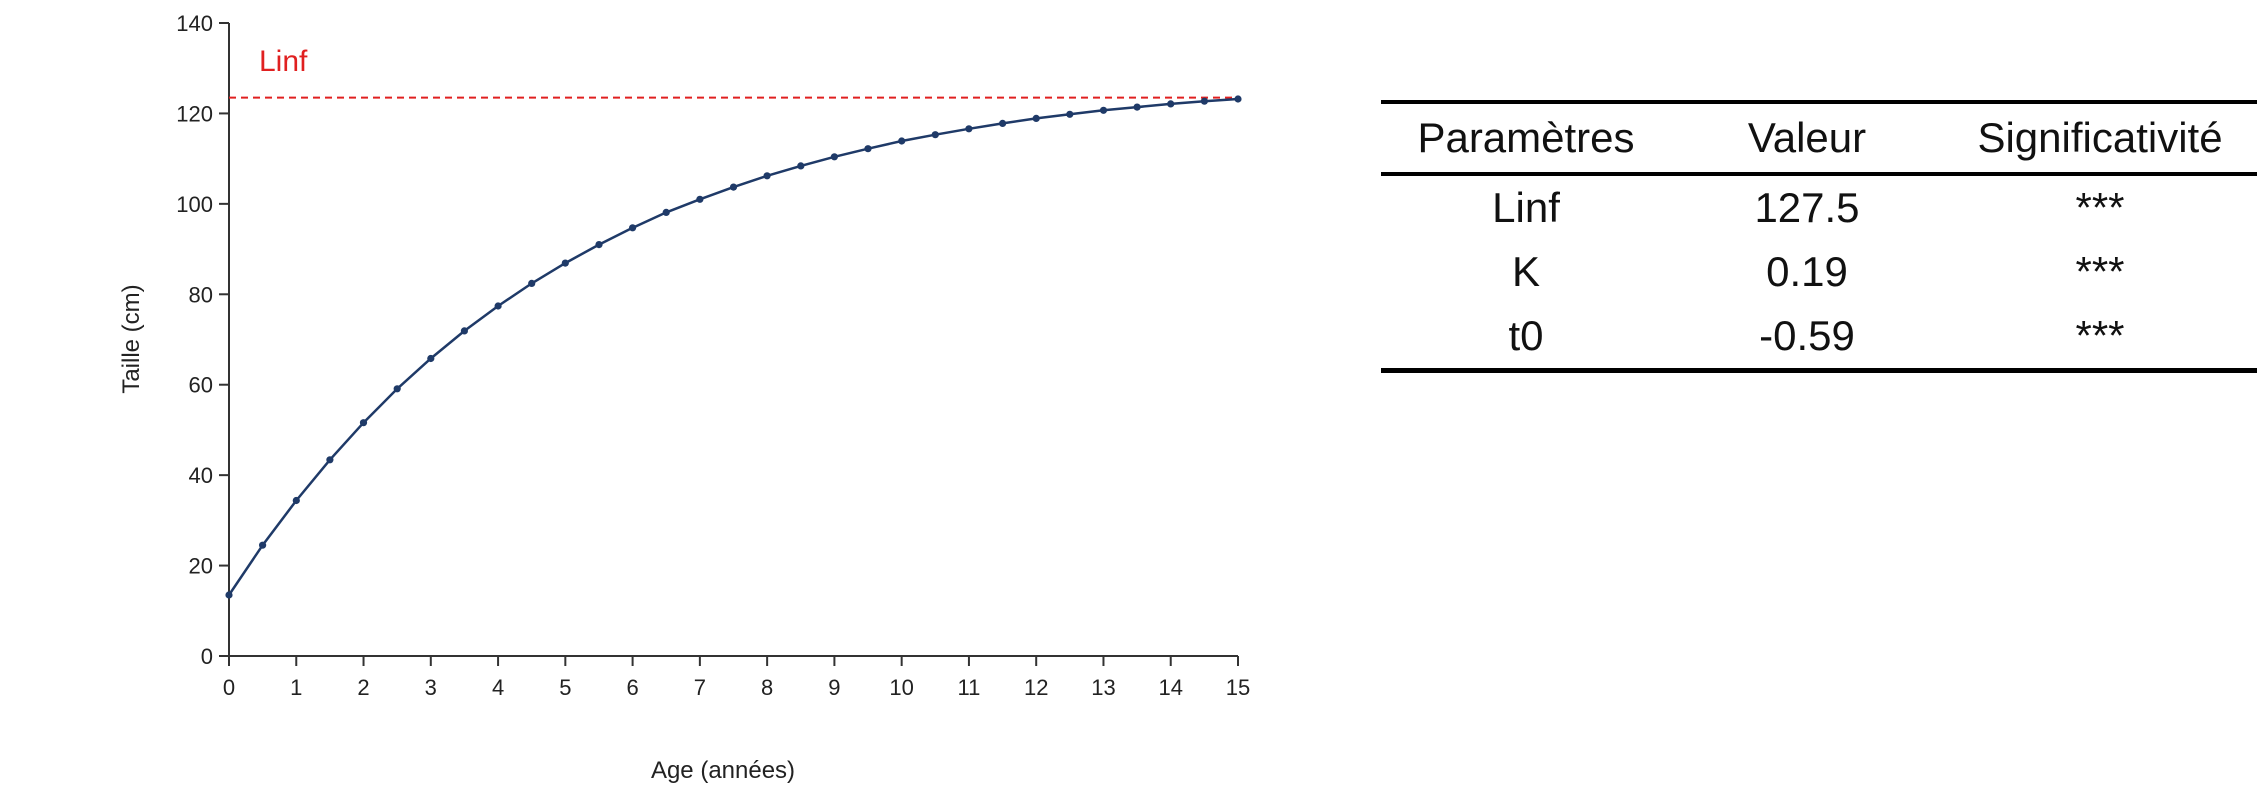 The image size is (2259, 791). Describe the element at coordinates (834, 687) in the screenshot. I see `x-tick-label: 9` at that location.